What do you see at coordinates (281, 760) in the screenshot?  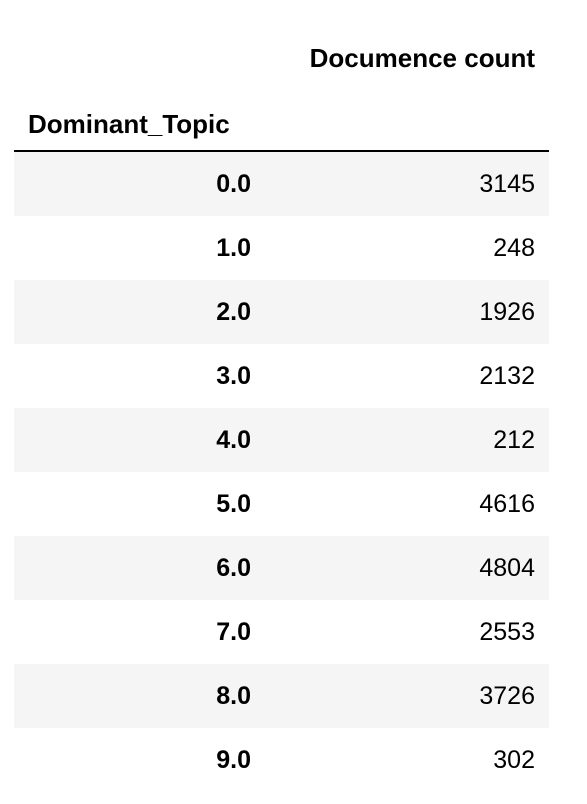 I see `table-row: 9.0 302` at bounding box center [281, 760].